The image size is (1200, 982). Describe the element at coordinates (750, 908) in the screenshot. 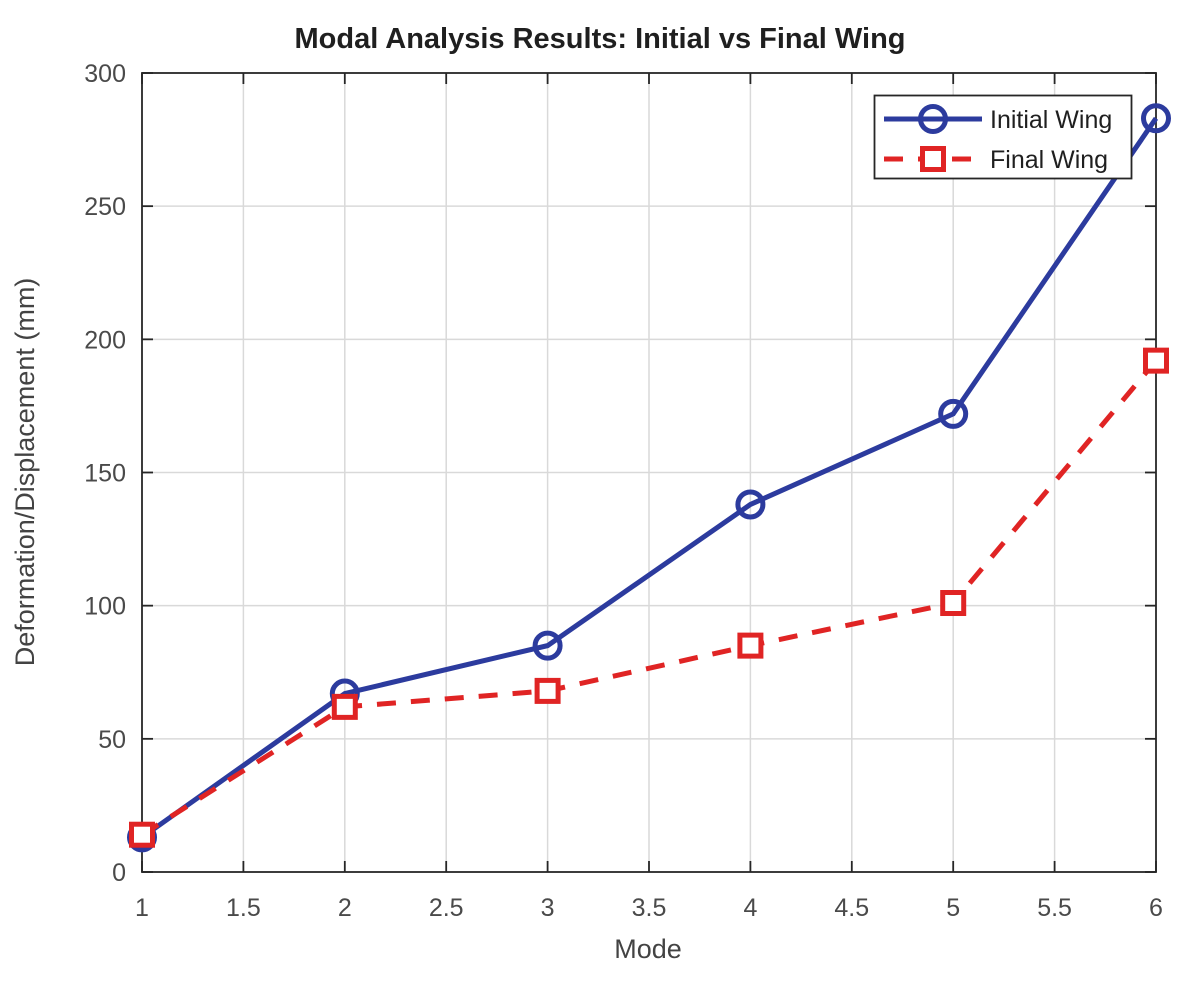

I see `x-tick-label-4: 4` at that location.